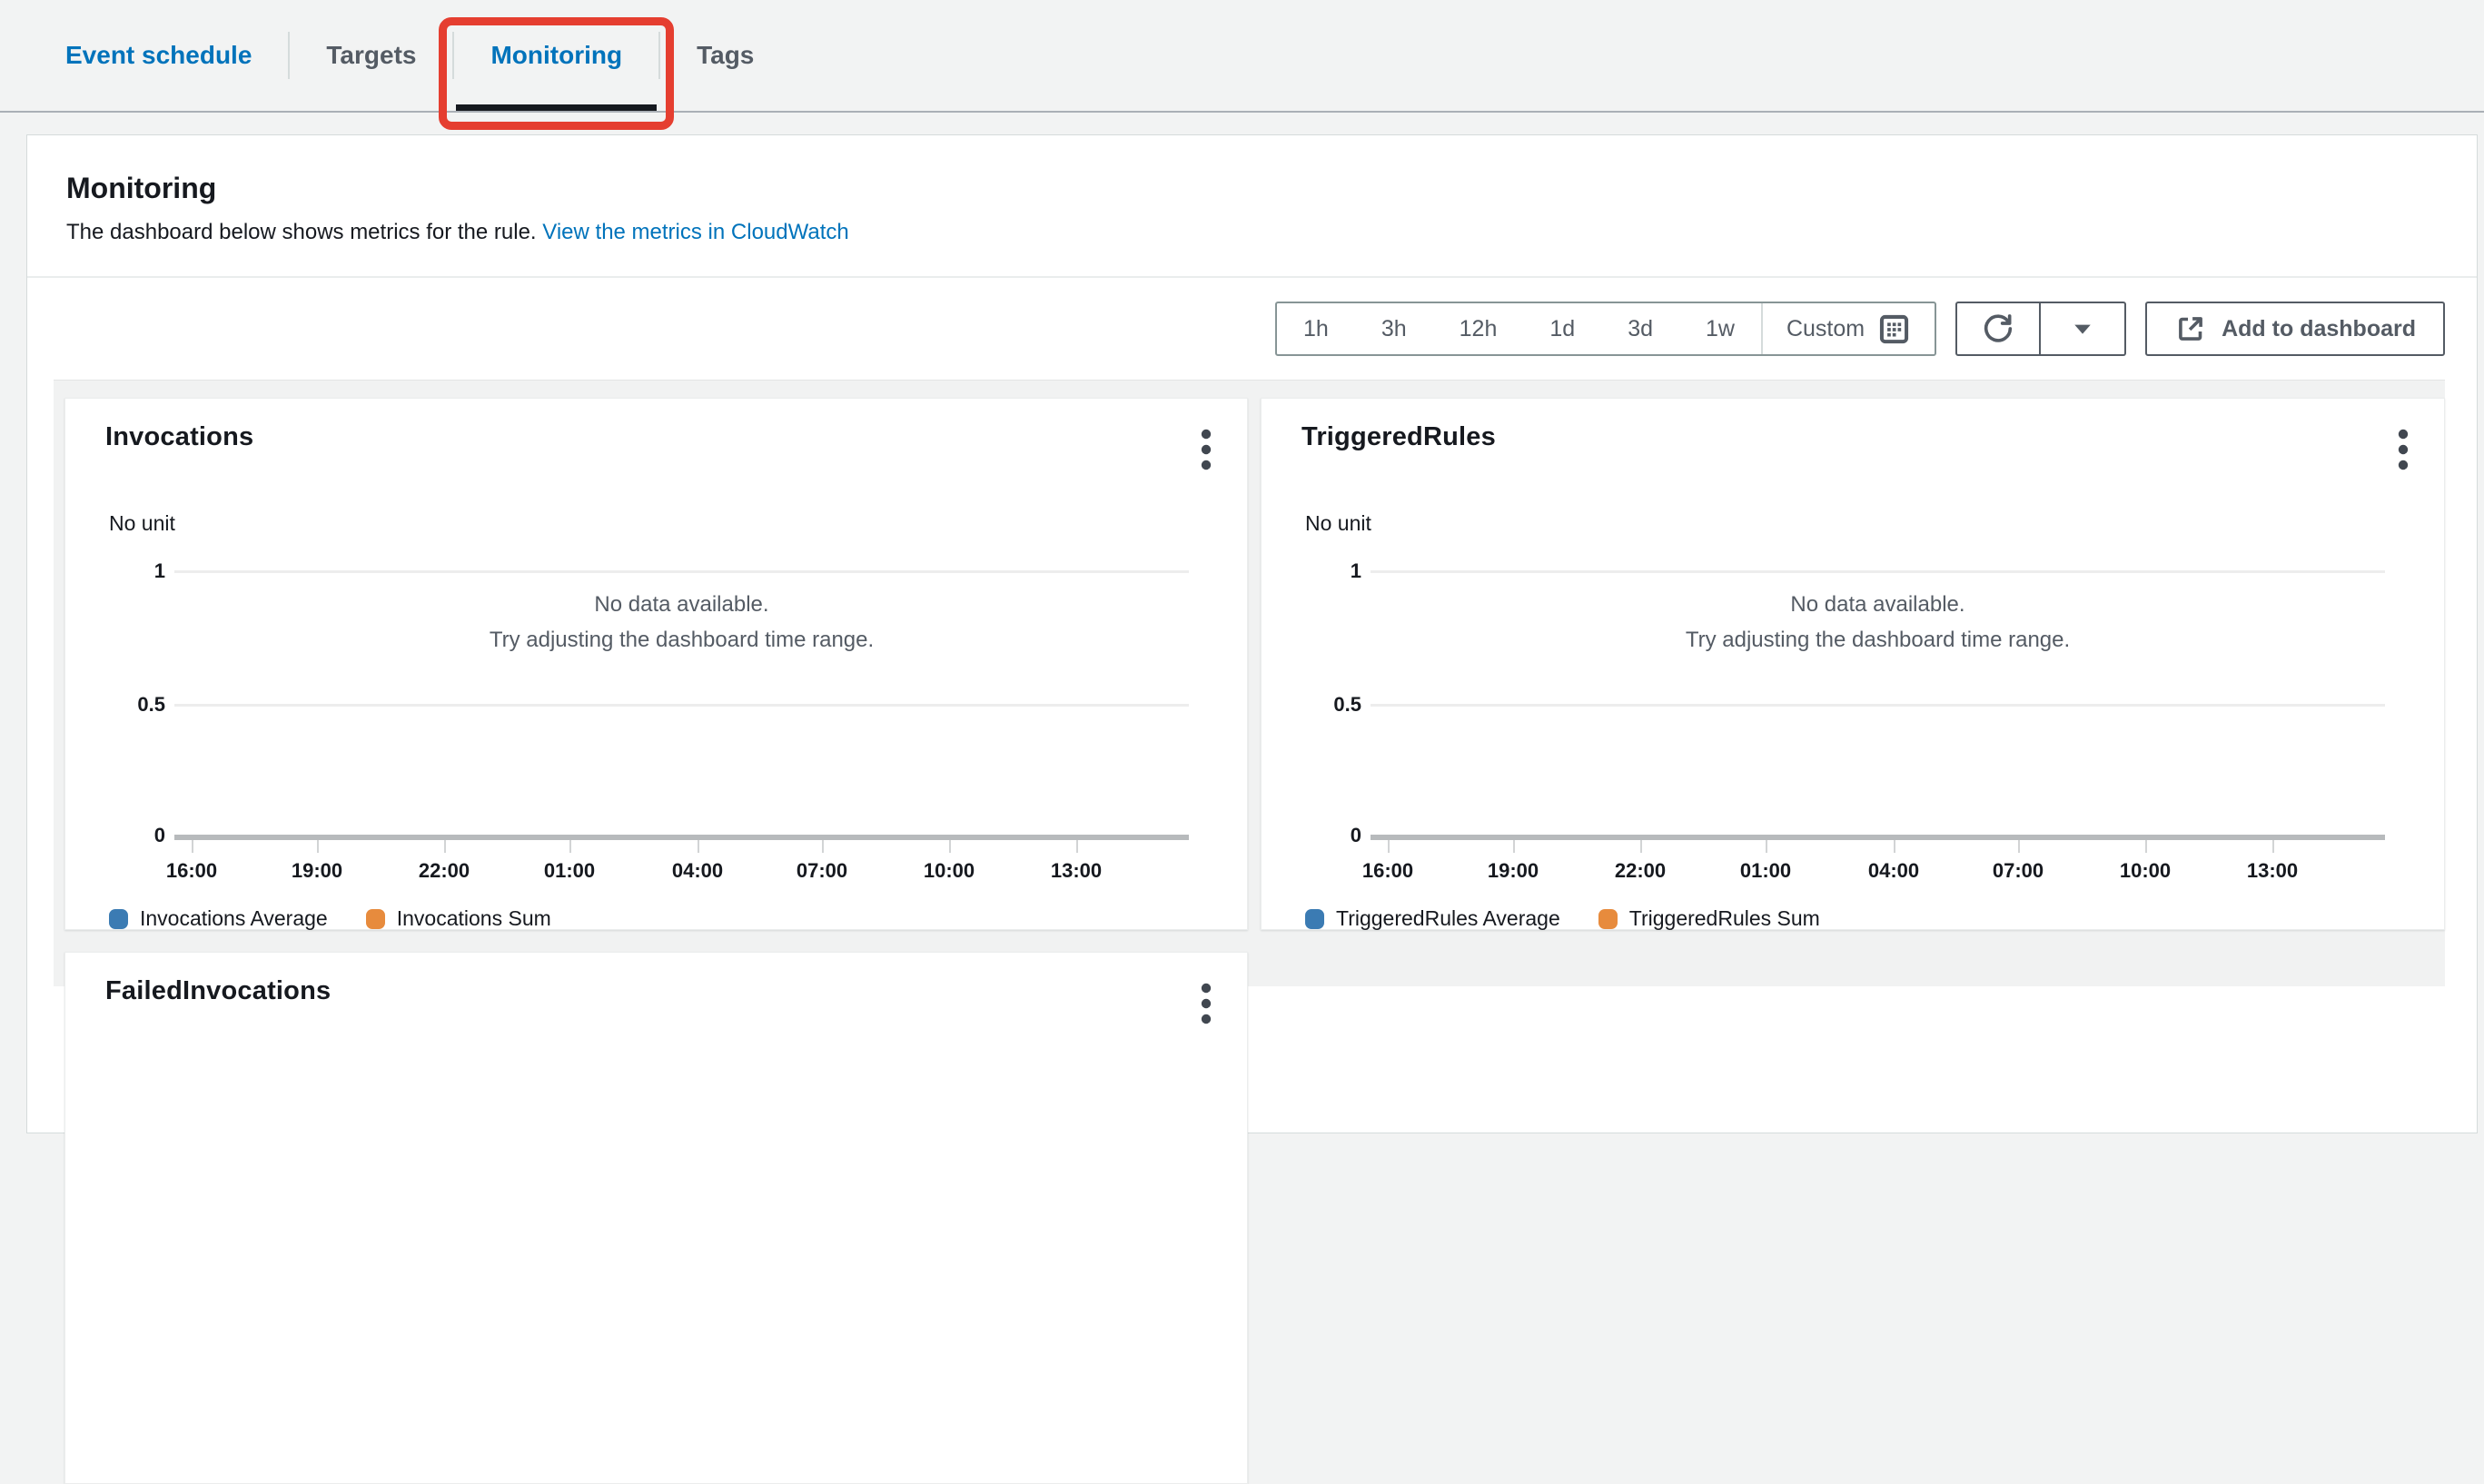 The width and height of the screenshot is (2484, 1484). What do you see at coordinates (158, 55) in the screenshot?
I see `tab-event-schedule: Event schedule` at bounding box center [158, 55].